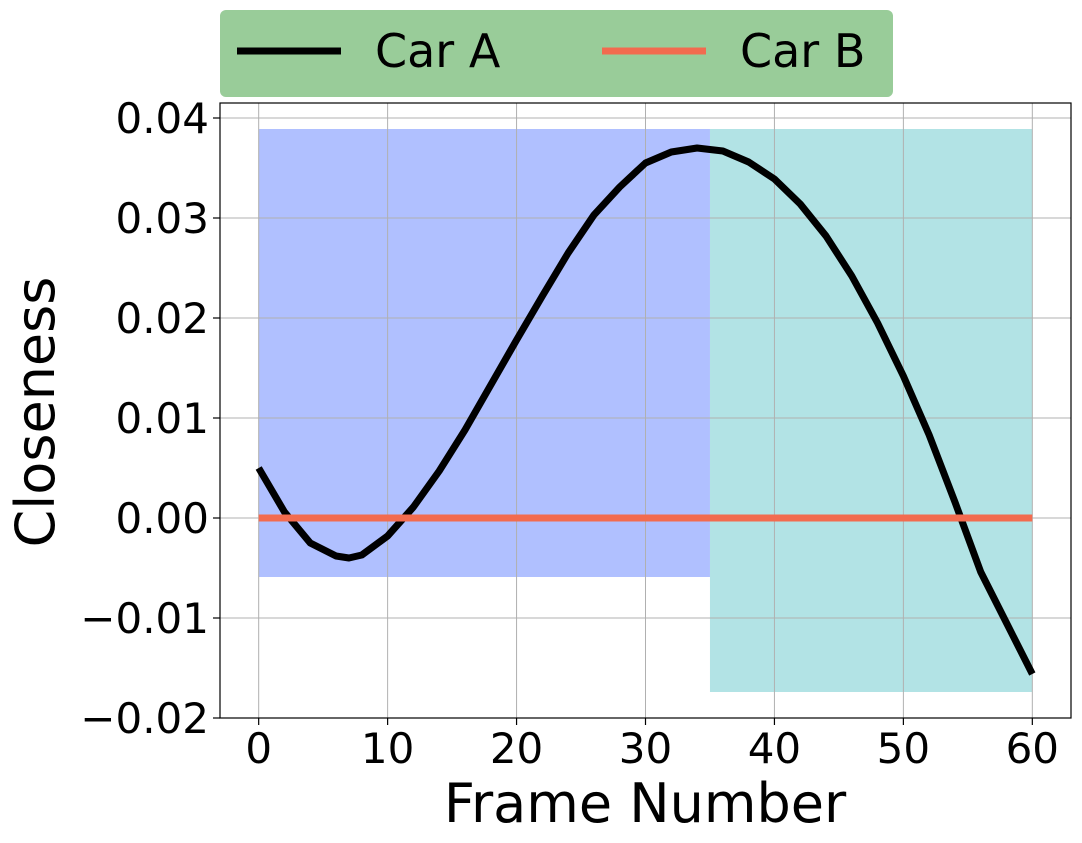 This screenshot has height=843, width=1082. I want to click on x-tick-labels: 0 10 20 30 40 50 60, so click(652, 748).